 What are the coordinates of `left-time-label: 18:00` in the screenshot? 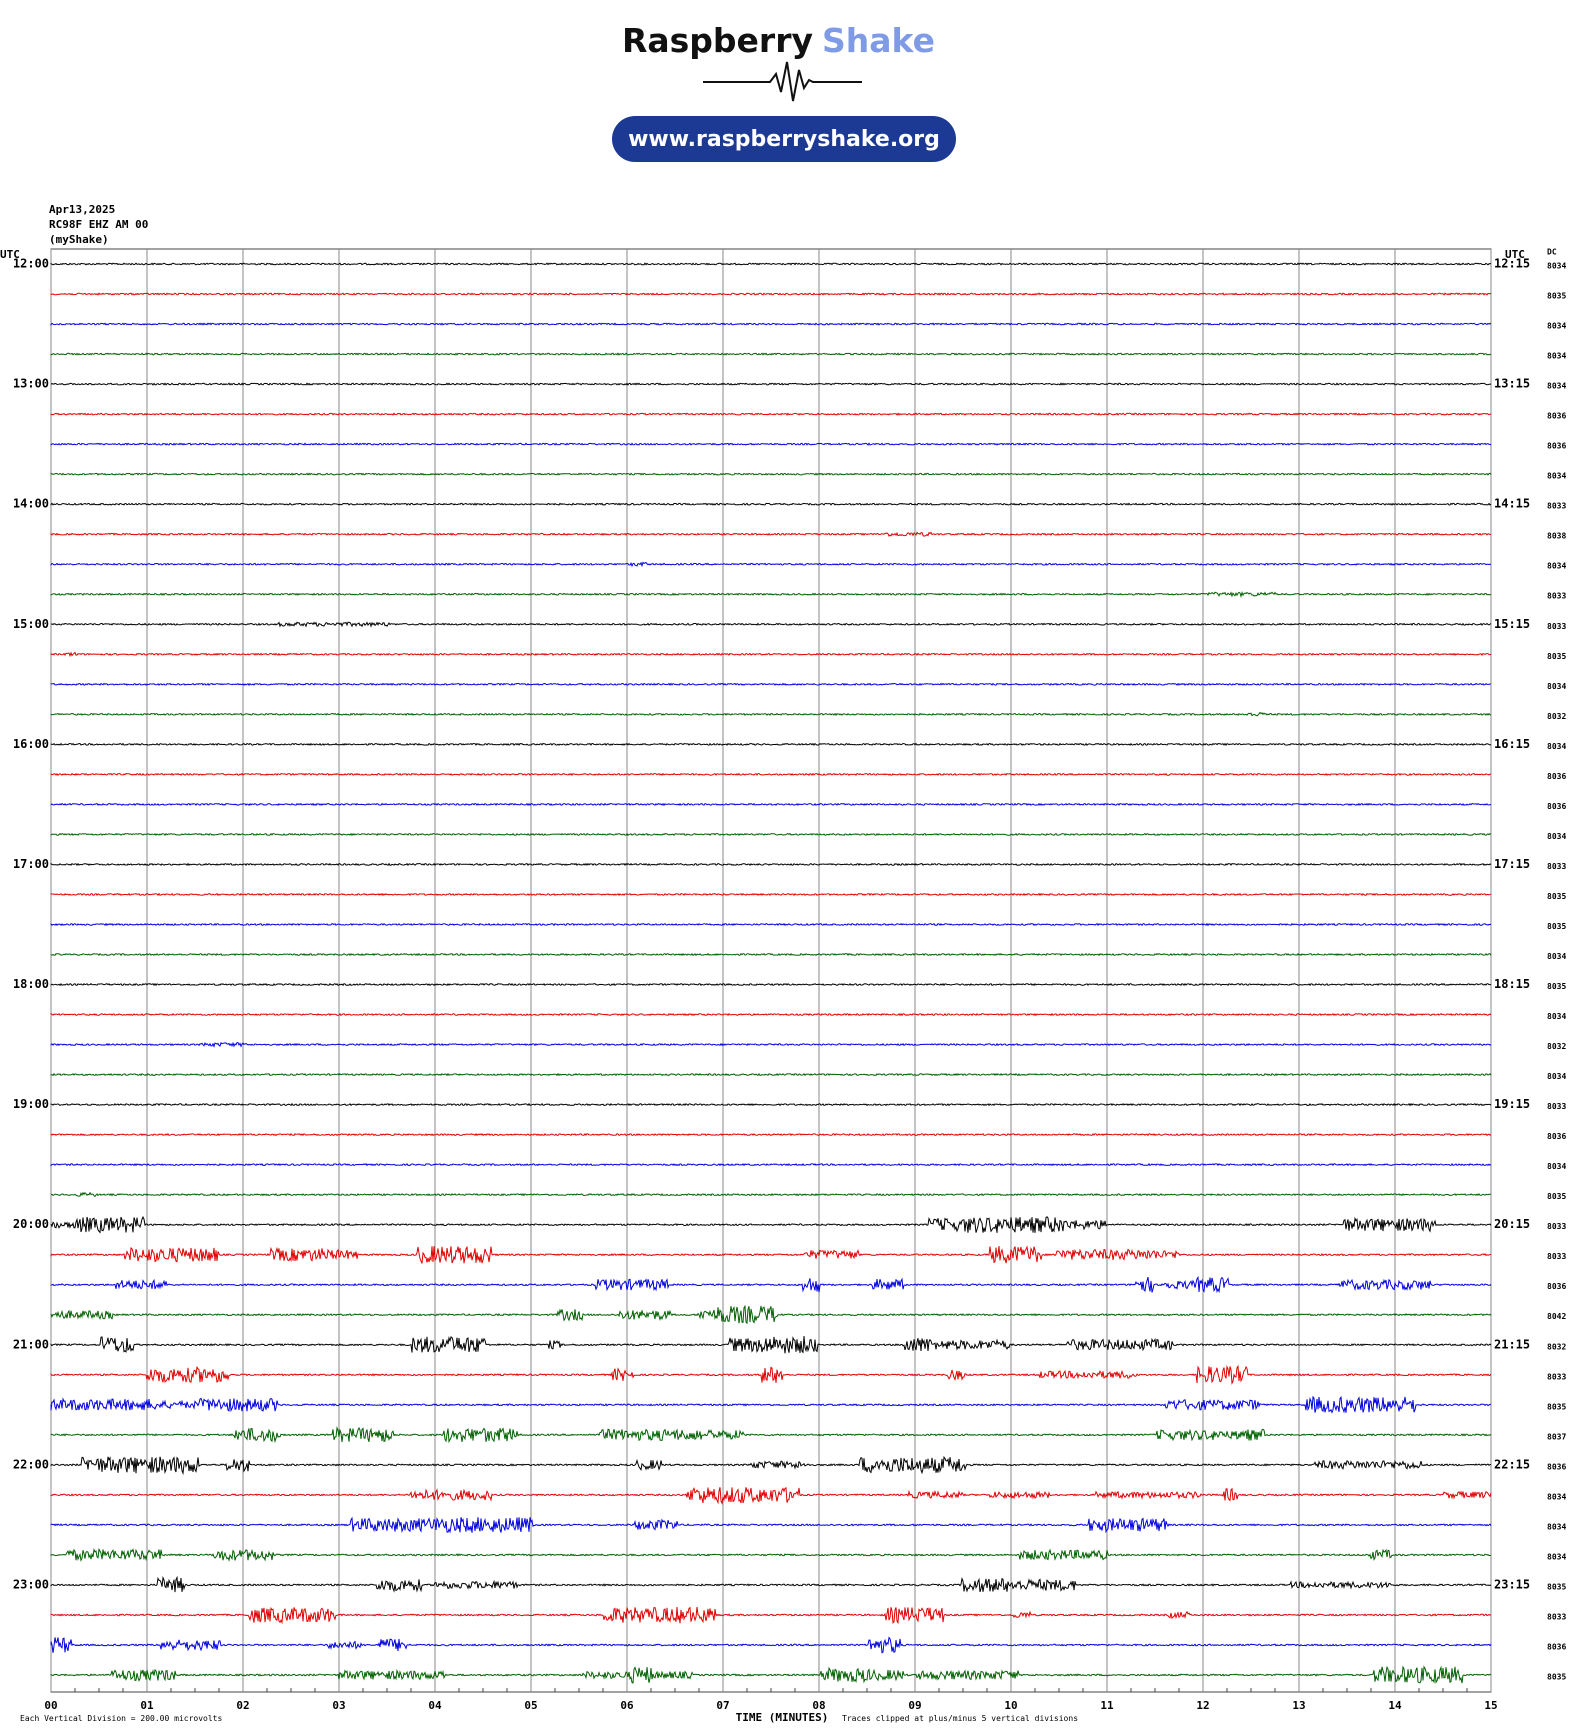 It's located at (31, 984).